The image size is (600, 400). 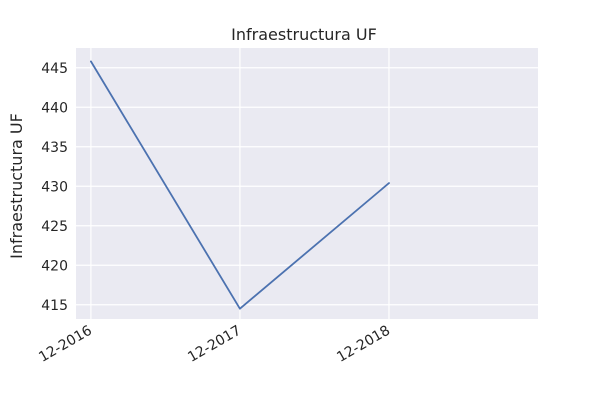 I want to click on y-tick-label: 440, so click(x=54, y=108).